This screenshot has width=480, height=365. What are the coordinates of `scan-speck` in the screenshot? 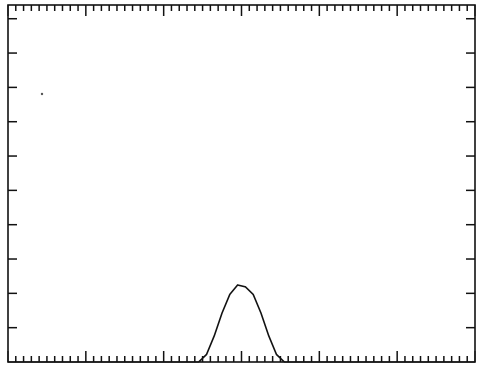 It's located at (42, 94).